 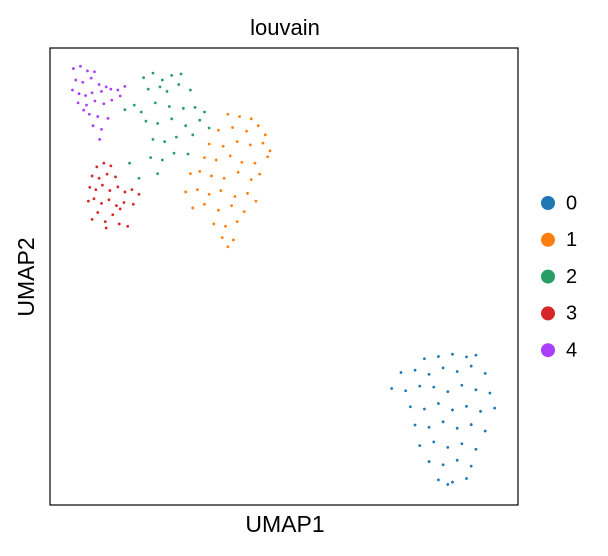 I want to click on legend-label: 4, so click(x=571, y=350).